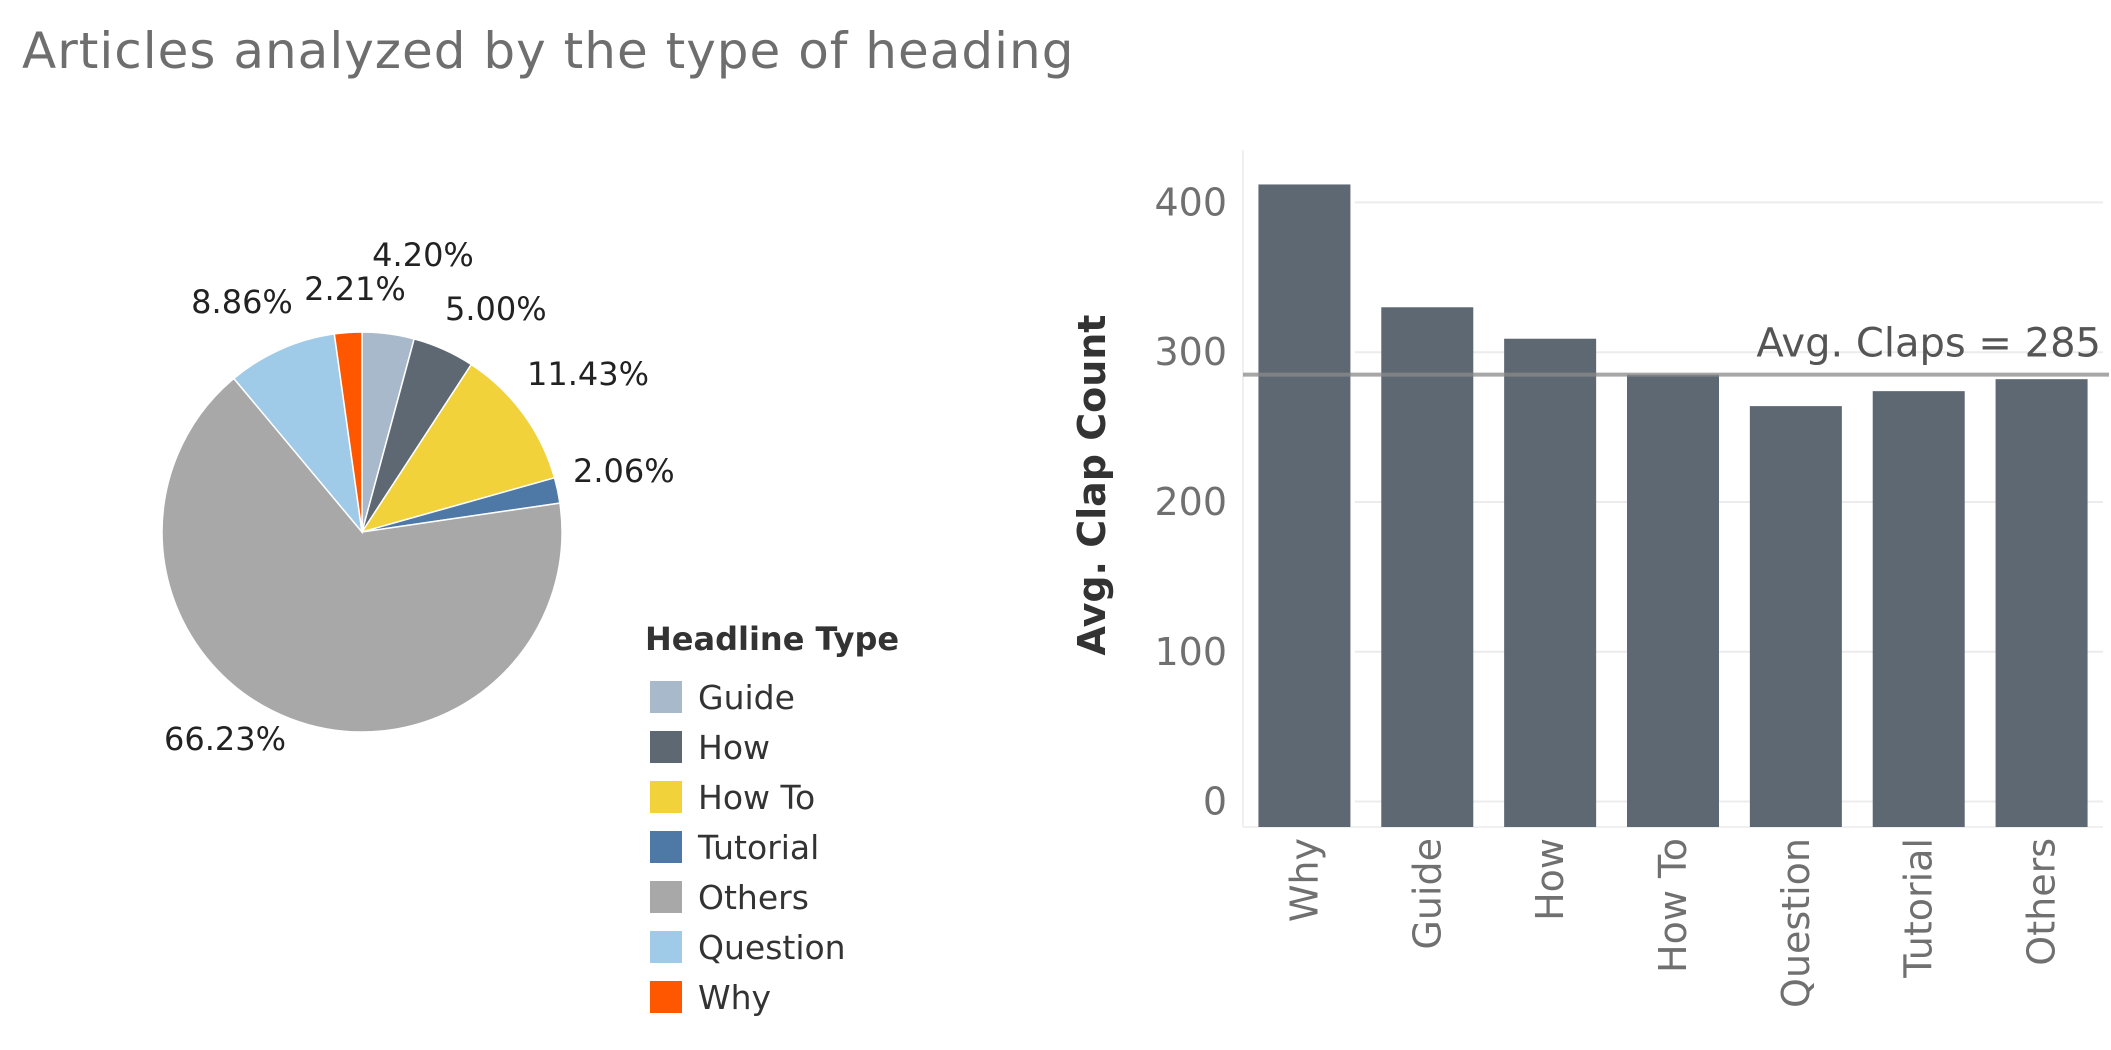  Describe the element at coordinates (757, 797) in the screenshot. I see `legend-label: How To` at that location.